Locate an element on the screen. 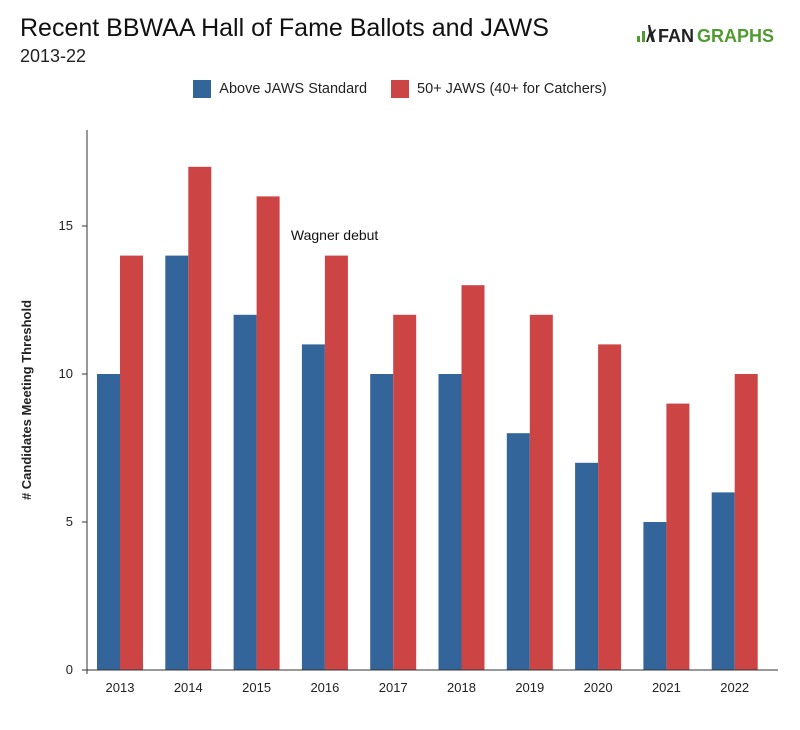 The image size is (800, 730). logo-text-graphs: GRAPHS is located at coordinates (735, 36).